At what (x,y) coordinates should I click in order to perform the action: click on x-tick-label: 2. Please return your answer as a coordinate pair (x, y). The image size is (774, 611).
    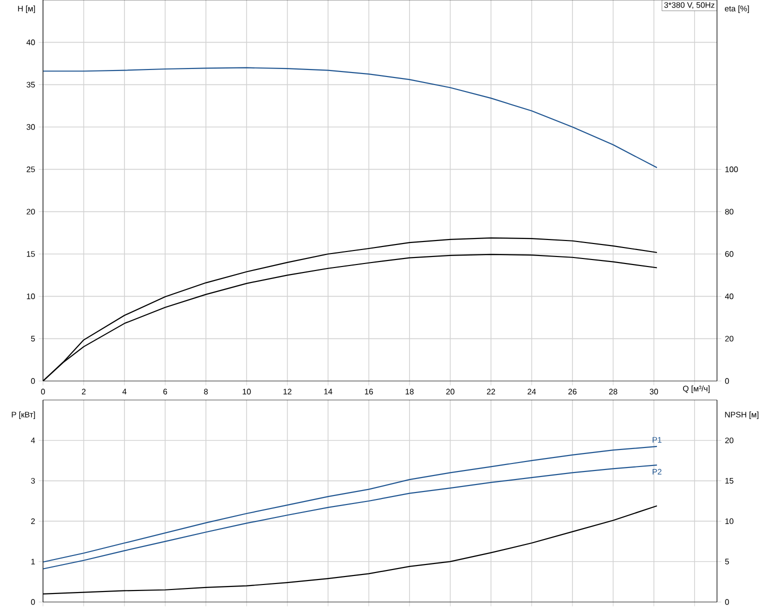
    Looking at the image, I should click on (84, 391).